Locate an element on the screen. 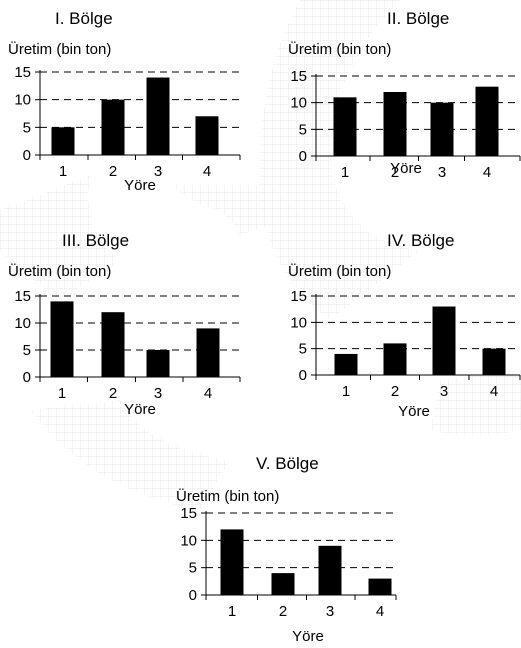  chart-region-4: IV. Bölge Üretim (bin ton) 0 5 10 15 1 2 3 4 Yöre is located at coordinates (401, 322).